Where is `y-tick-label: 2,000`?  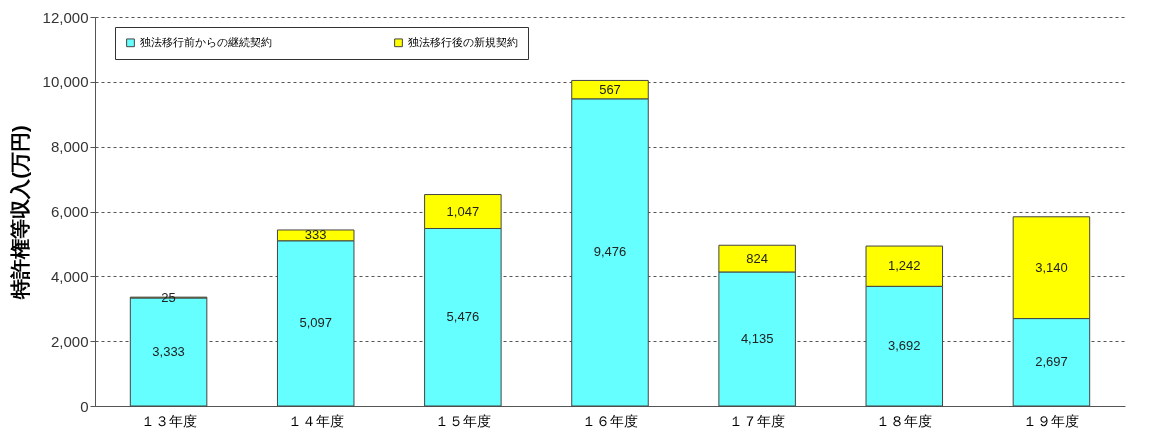 y-tick-label: 2,000 is located at coordinates (69, 341).